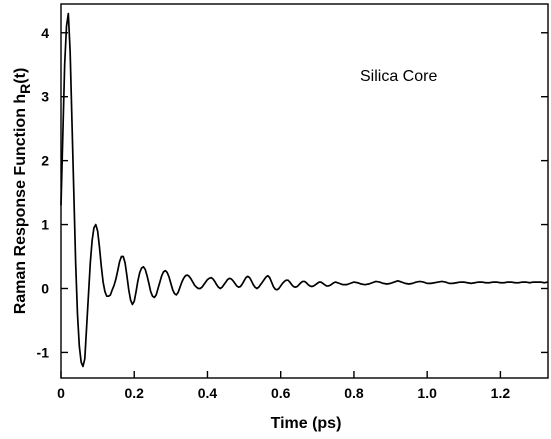 The height and width of the screenshot is (439, 551). I want to click on right-axis-ticks, so click(544, 193).